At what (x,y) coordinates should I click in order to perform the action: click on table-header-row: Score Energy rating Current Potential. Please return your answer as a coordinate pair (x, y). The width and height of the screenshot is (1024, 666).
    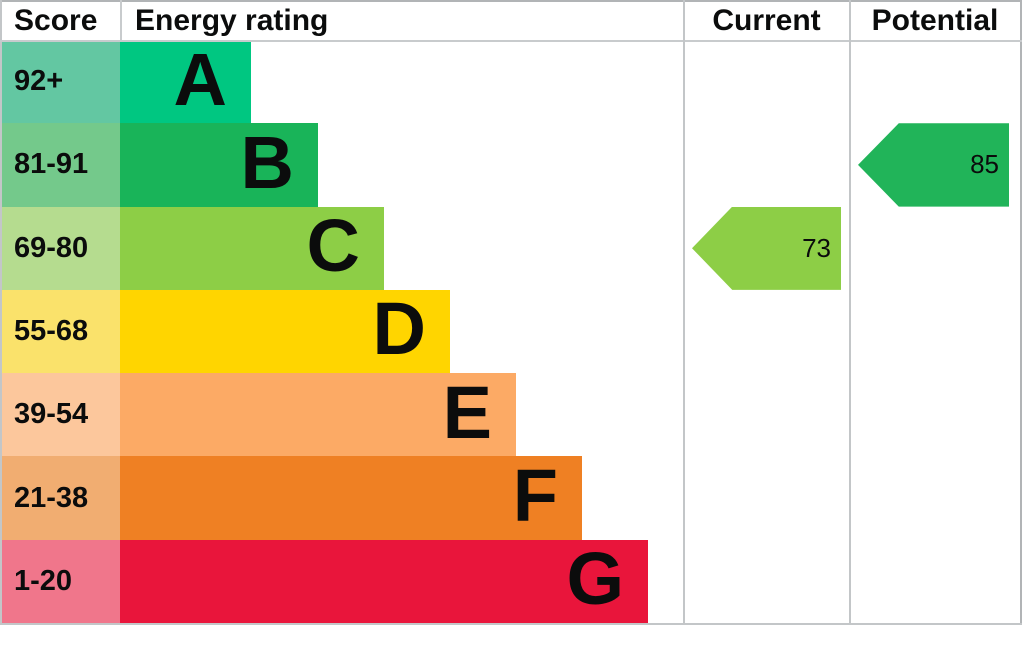
    Looking at the image, I should click on (511, 21).